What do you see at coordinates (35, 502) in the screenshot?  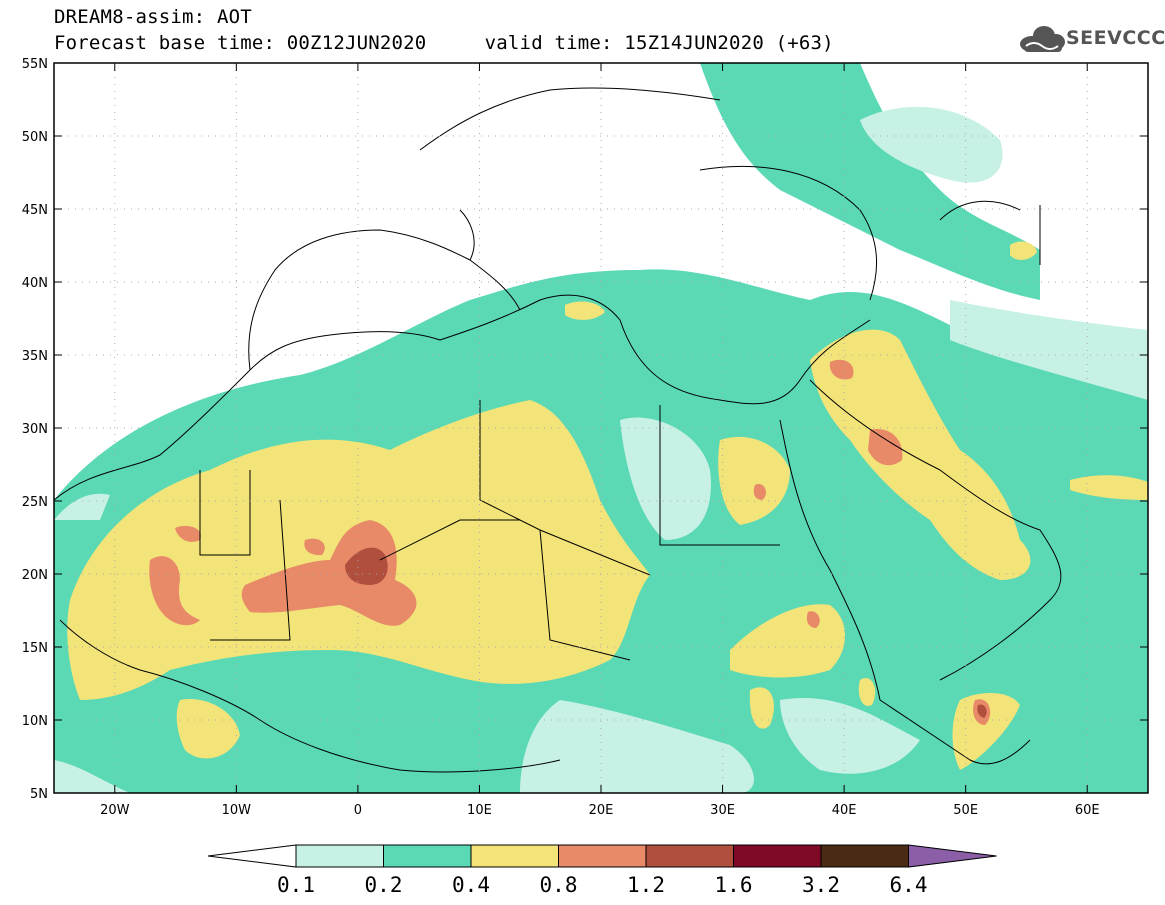 I see `lat-tick-label: 25N` at bounding box center [35, 502].